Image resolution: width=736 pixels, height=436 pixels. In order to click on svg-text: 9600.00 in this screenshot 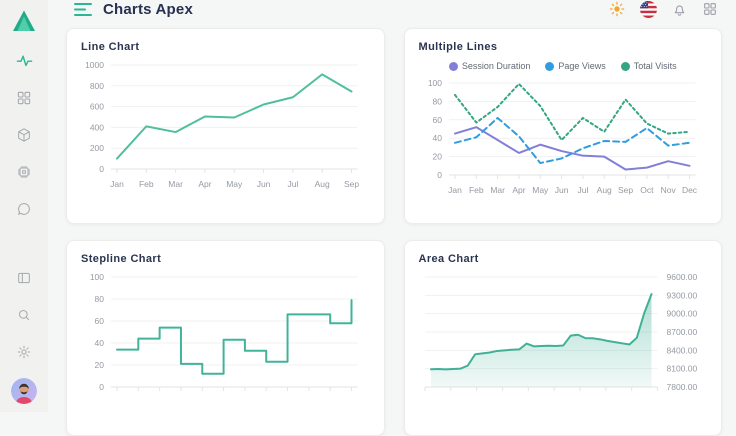, I will do `click(681, 277)`.